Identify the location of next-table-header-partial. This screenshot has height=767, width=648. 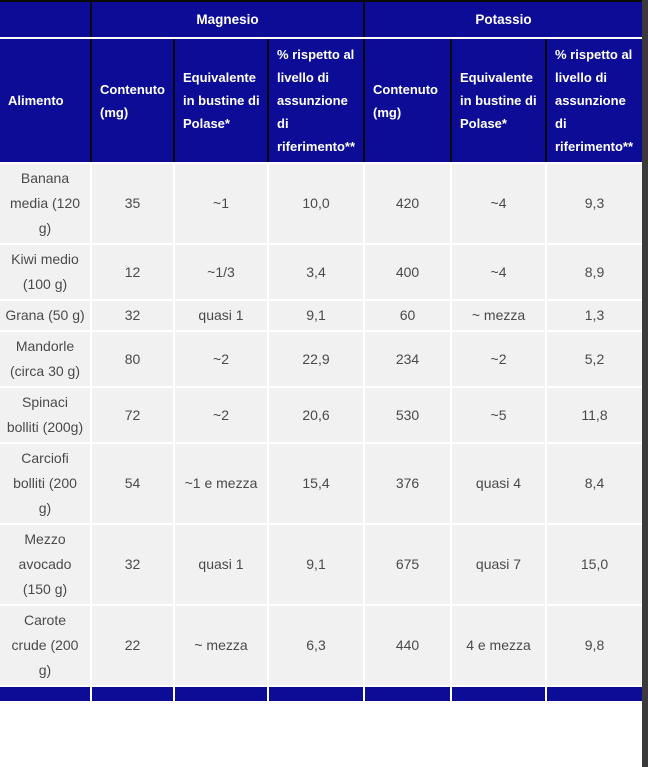
(321, 694).